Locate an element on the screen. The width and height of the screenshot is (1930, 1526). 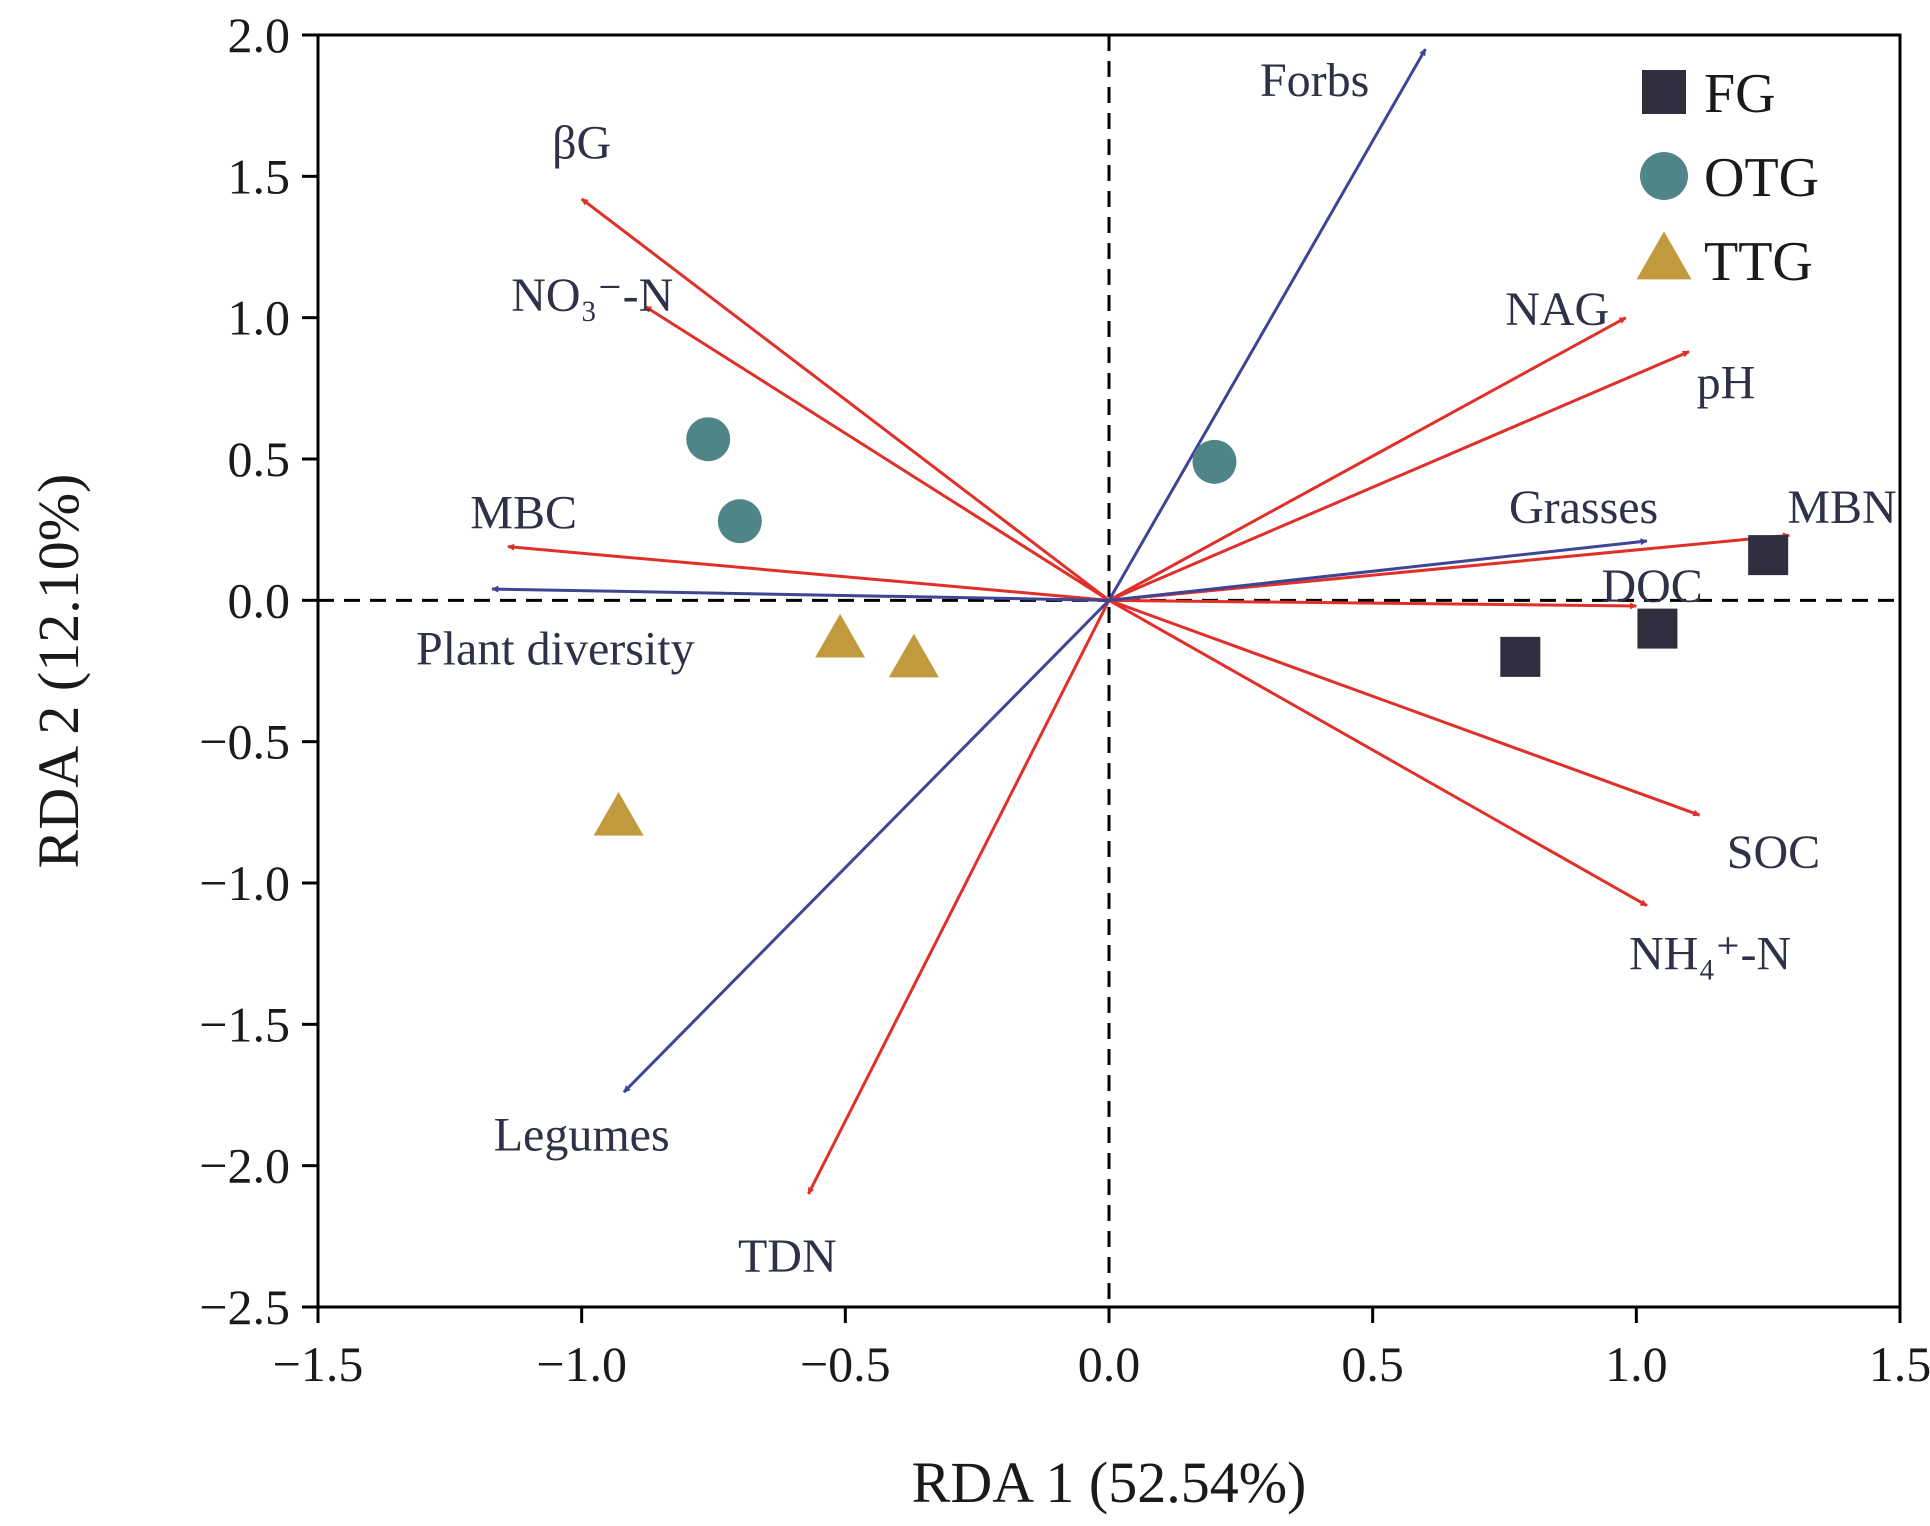
vector-label-grasses: Grasses is located at coordinates (1583, 507).